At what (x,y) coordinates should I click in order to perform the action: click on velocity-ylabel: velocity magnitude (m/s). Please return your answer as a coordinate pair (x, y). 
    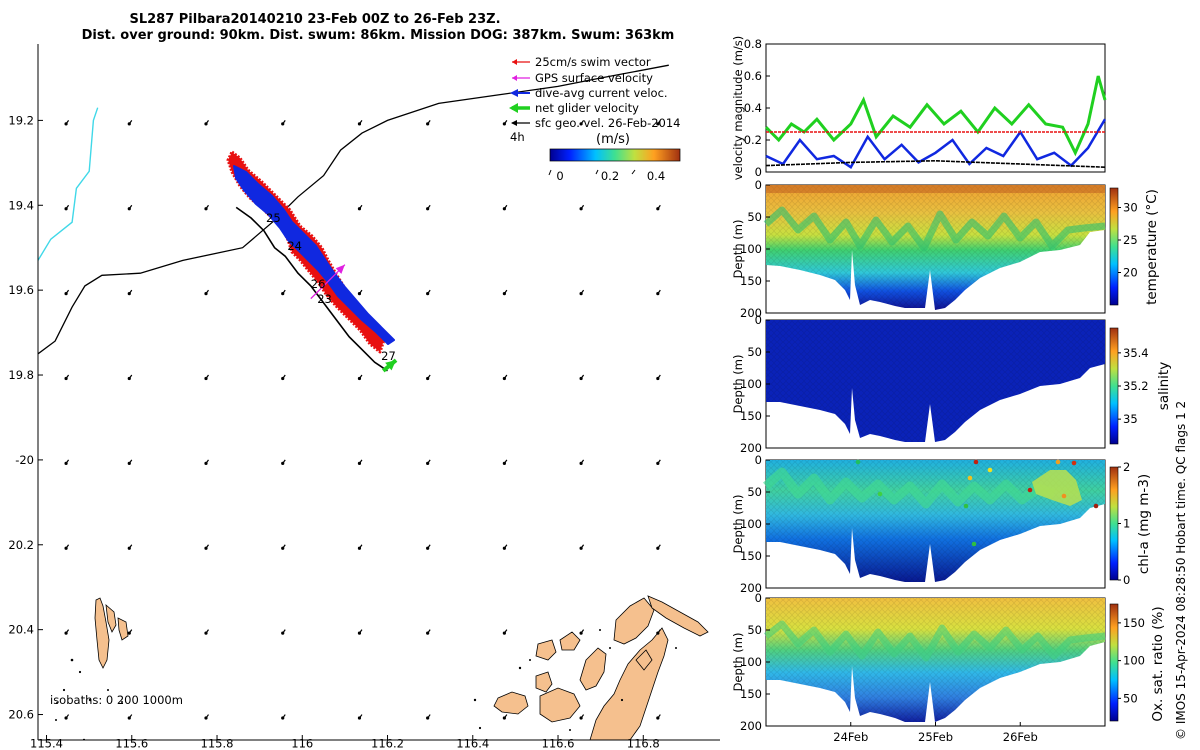
    Looking at the image, I should click on (738, 108).